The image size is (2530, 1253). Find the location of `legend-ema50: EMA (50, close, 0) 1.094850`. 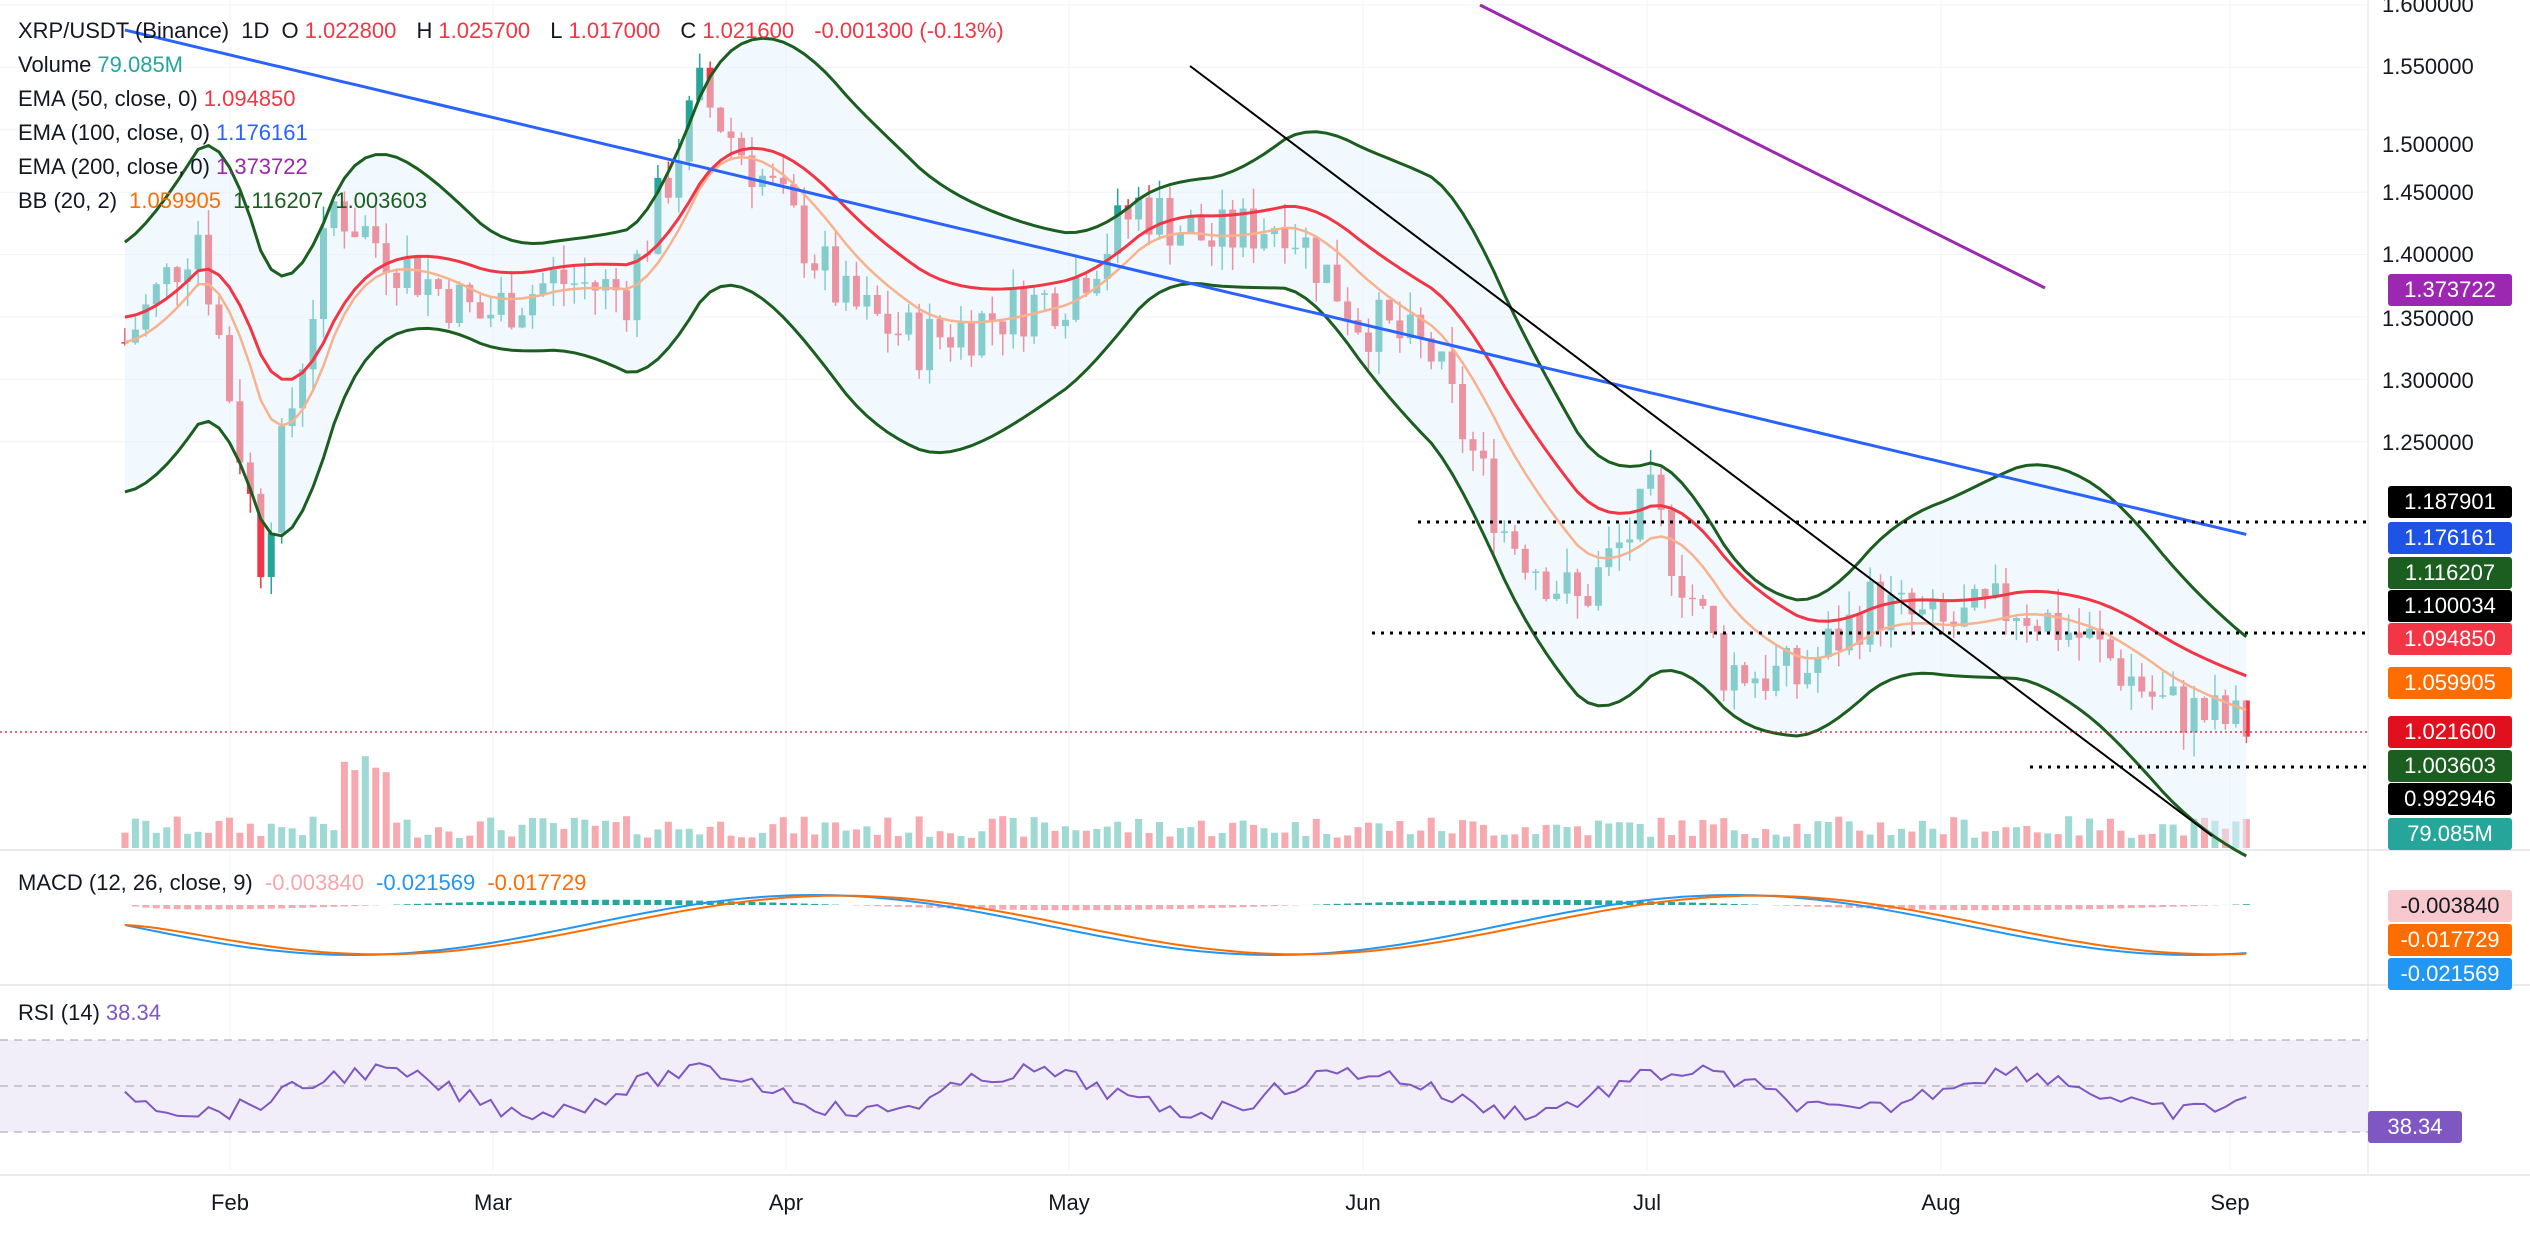

legend-ema50: EMA (50, close, 0) 1.094850 is located at coordinates (157, 98).